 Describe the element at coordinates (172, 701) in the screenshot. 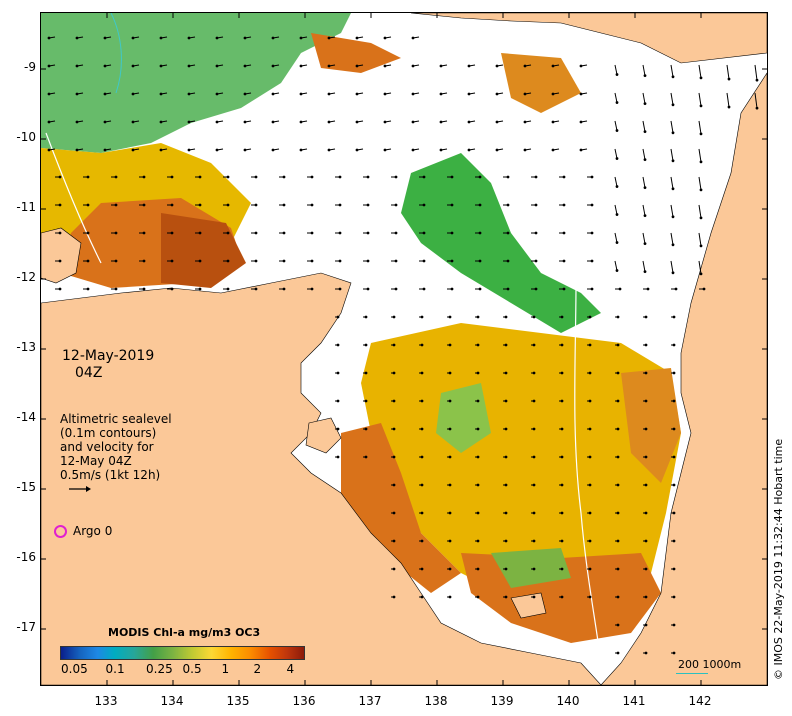

I see `x-tick-label: 134` at that location.